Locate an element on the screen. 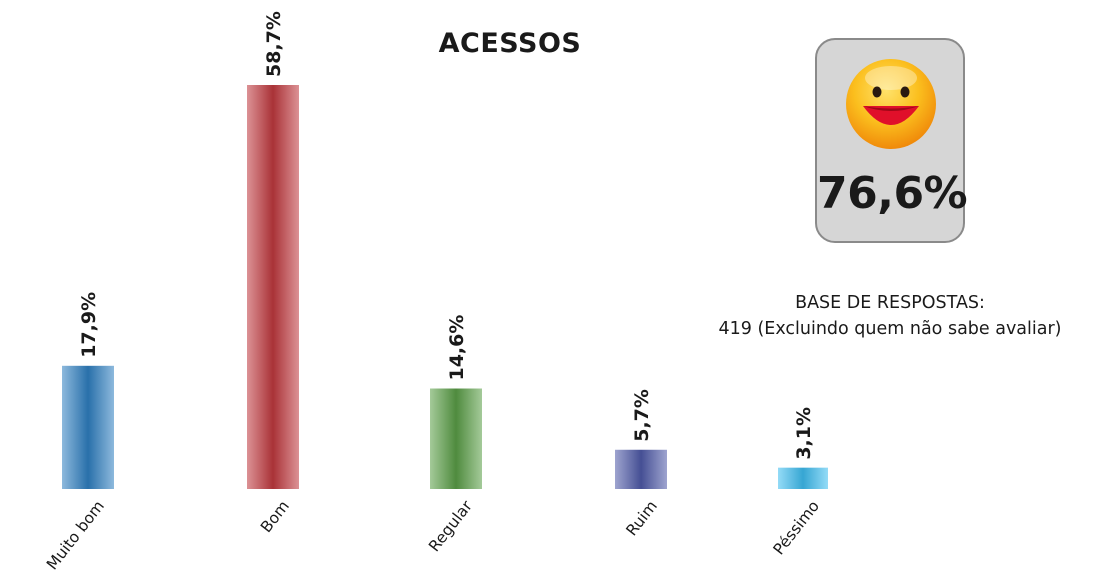 This screenshot has height=587, width=1101. category-label-4: Péssimo is located at coordinates (796, 527).